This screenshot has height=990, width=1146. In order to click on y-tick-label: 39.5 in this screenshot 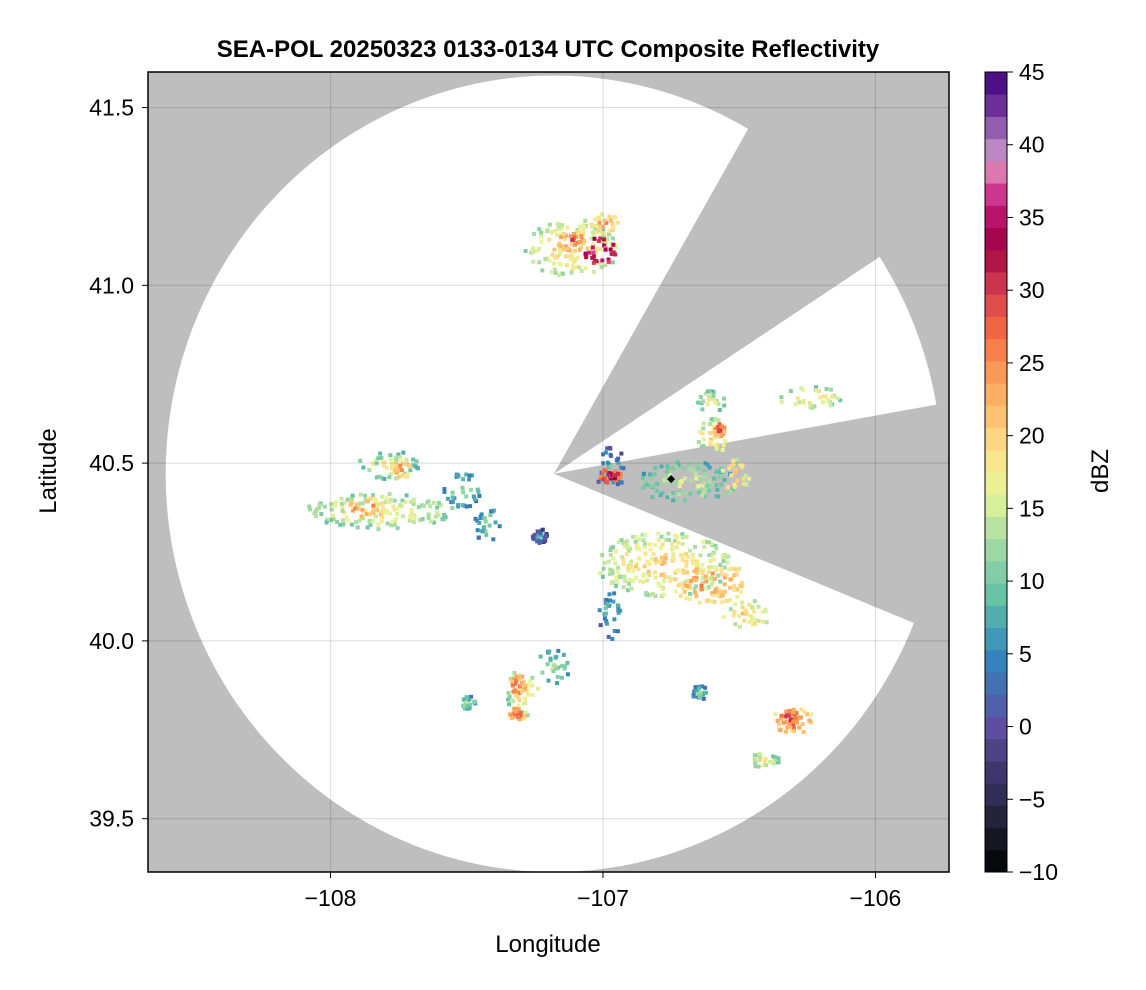, I will do `click(111, 819)`.